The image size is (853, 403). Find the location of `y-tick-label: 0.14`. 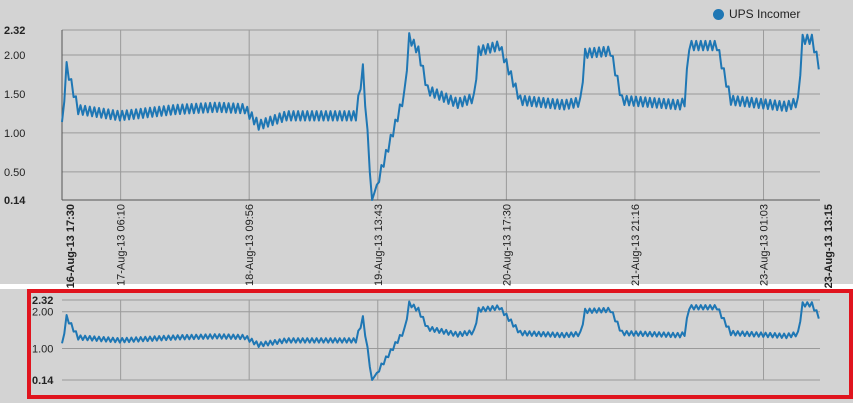

y-tick-label: 0.14 is located at coordinates (15, 201).